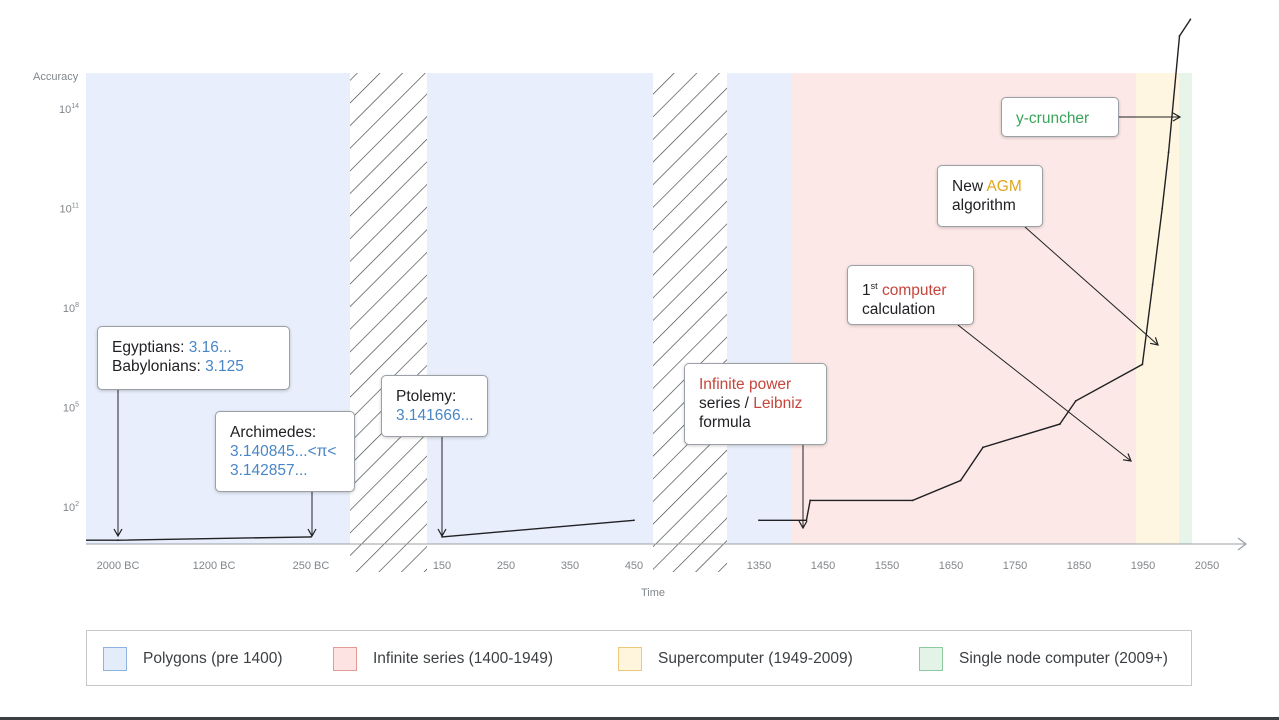 The image size is (1279, 720). What do you see at coordinates (273, 432) in the screenshot?
I see `annotation-text: Archimedes:` at bounding box center [273, 432].